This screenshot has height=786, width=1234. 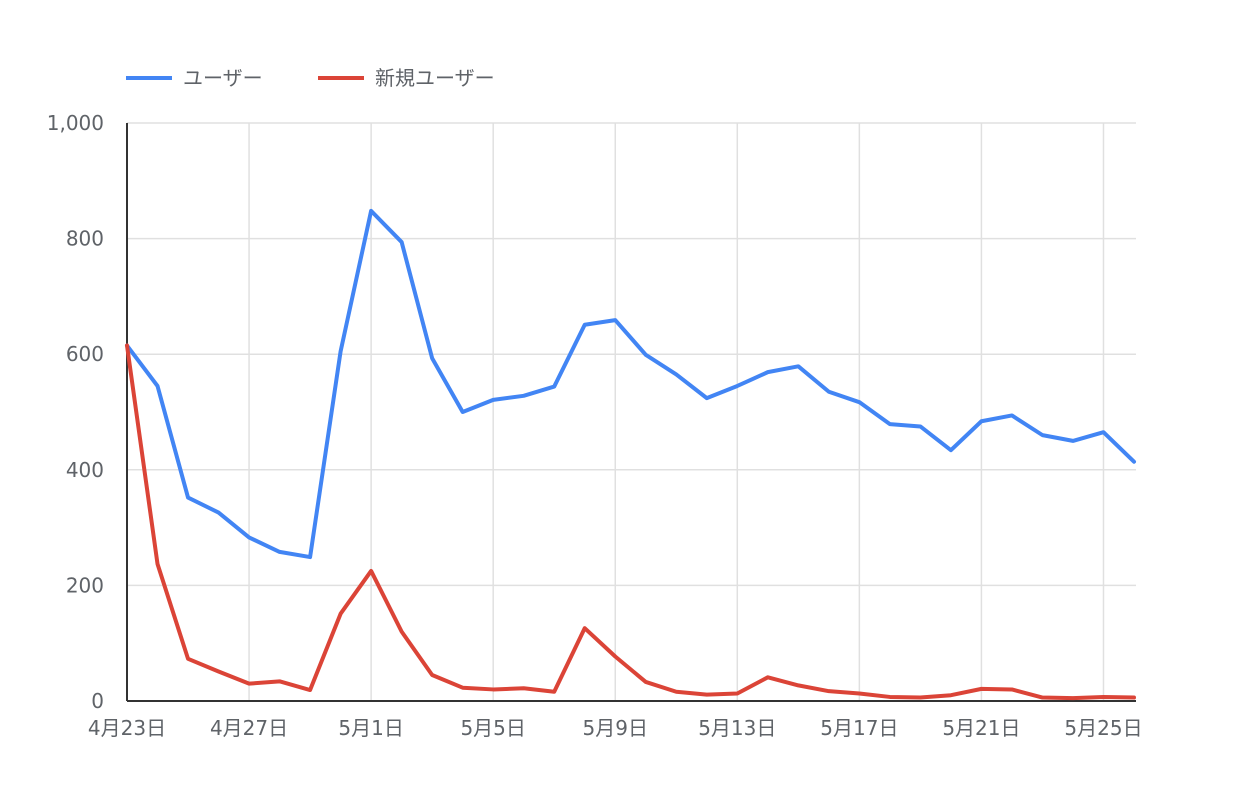 I want to click on legend-item-users: ユーザー, so click(x=194, y=78).